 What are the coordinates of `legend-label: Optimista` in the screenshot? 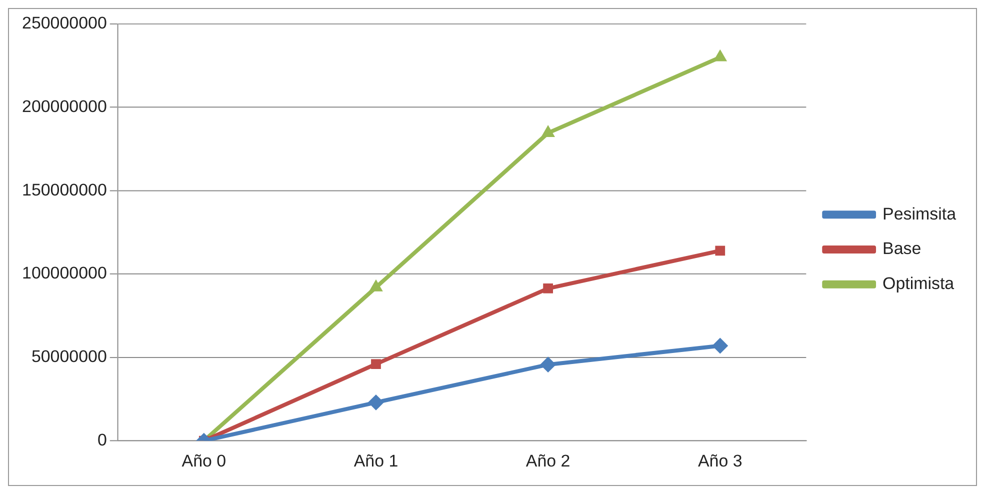 It's located at (918, 284).